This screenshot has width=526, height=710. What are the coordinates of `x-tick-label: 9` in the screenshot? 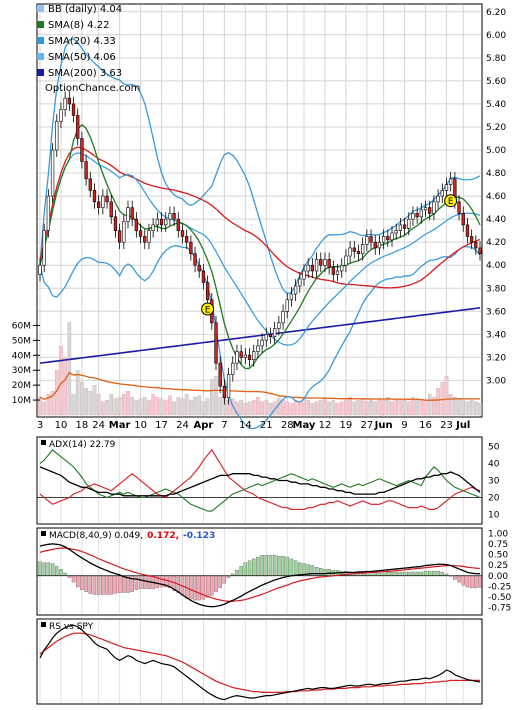 It's located at (404, 425).